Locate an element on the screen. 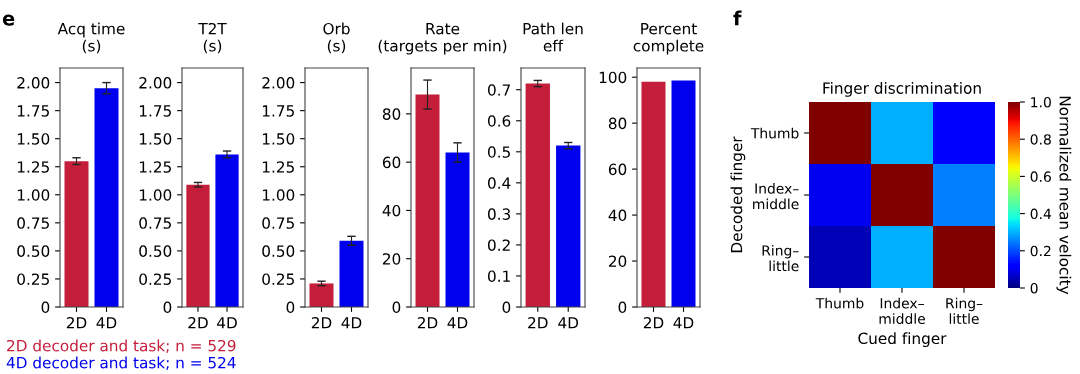 This screenshot has width=1080, height=374. color-bar-label: 0.8 is located at coordinates (1040, 139).